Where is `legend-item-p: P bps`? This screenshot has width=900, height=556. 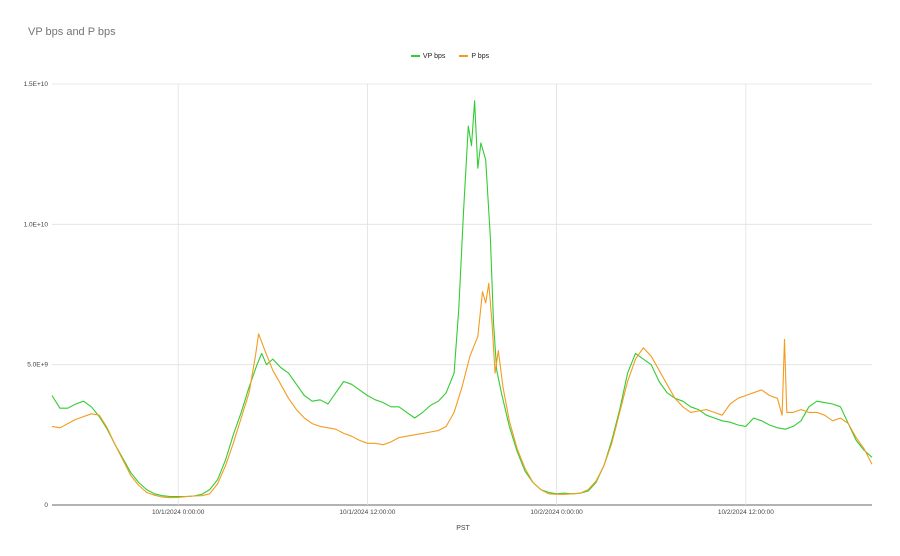
legend-item-p: P bps is located at coordinates (474, 56).